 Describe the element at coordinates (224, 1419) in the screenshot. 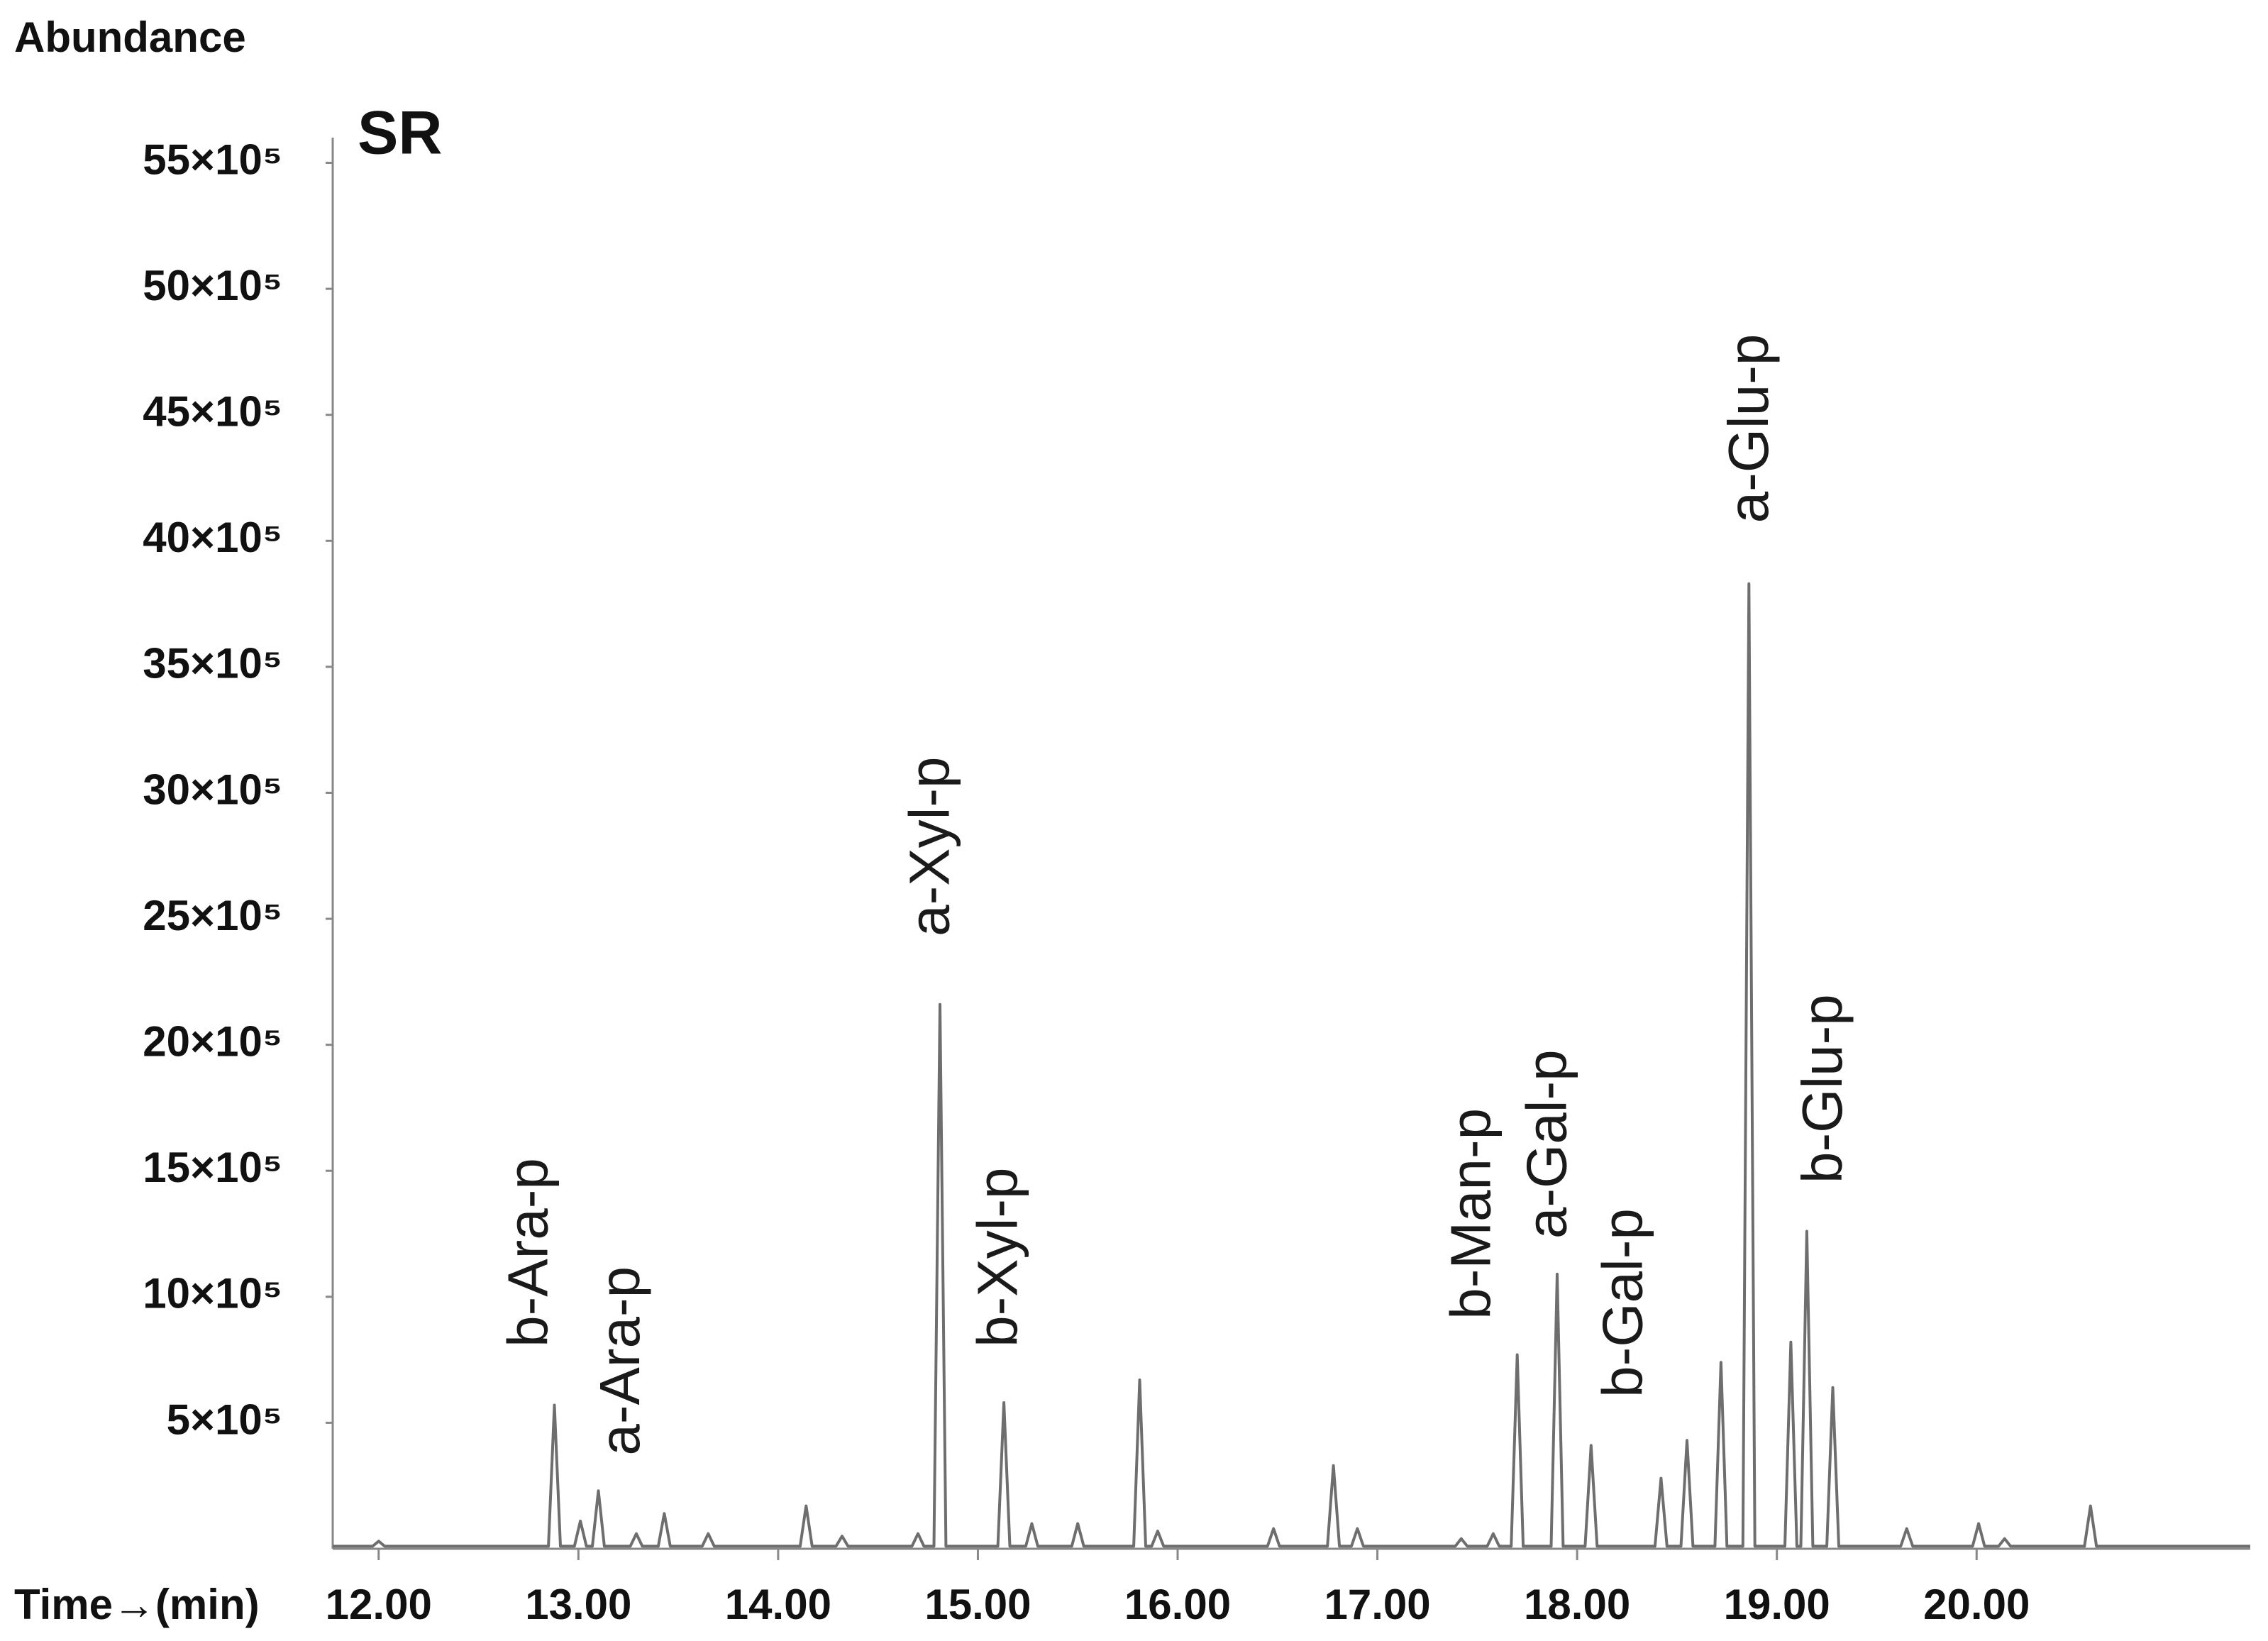

I see `y-tick-label: 5×10⁵` at that location.